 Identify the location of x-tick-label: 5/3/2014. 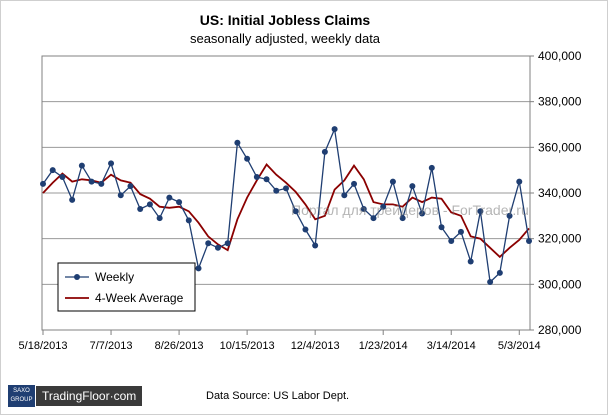
(519, 346).